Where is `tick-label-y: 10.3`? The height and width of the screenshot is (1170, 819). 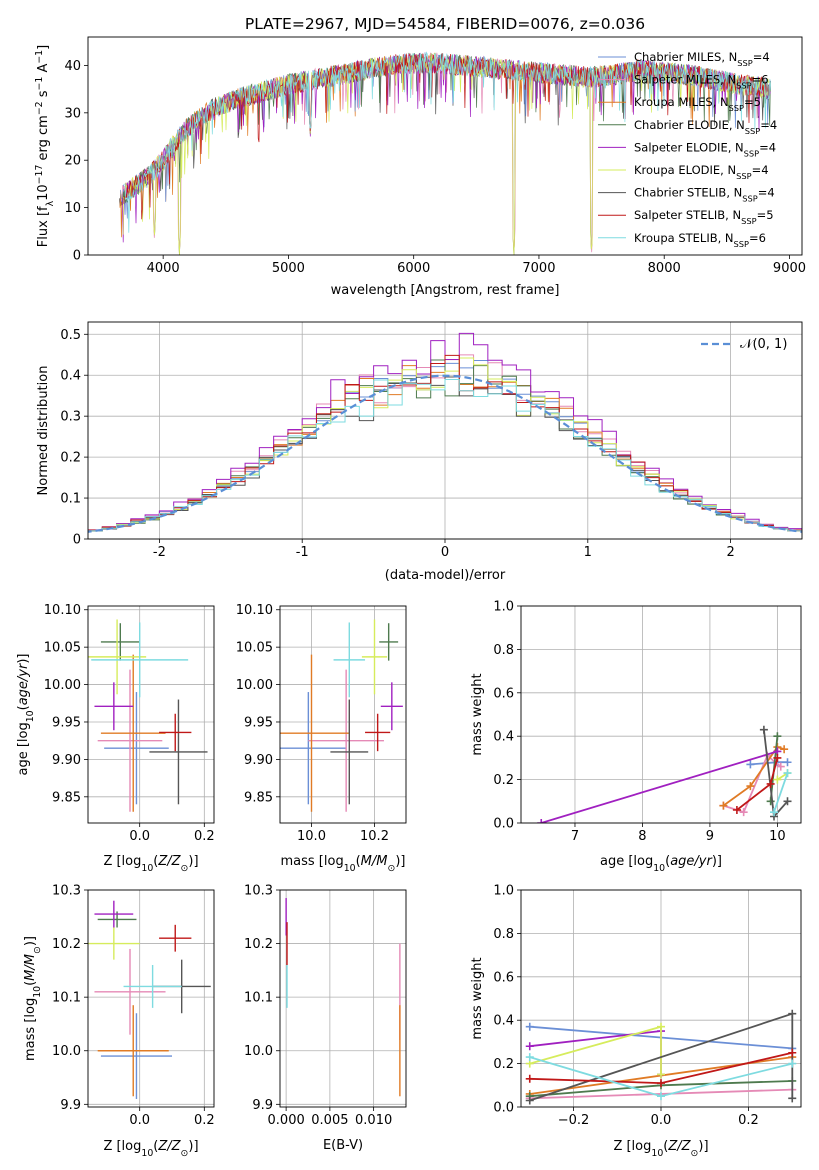
tick-label-y: 10.3 is located at coordinates (66, 891).